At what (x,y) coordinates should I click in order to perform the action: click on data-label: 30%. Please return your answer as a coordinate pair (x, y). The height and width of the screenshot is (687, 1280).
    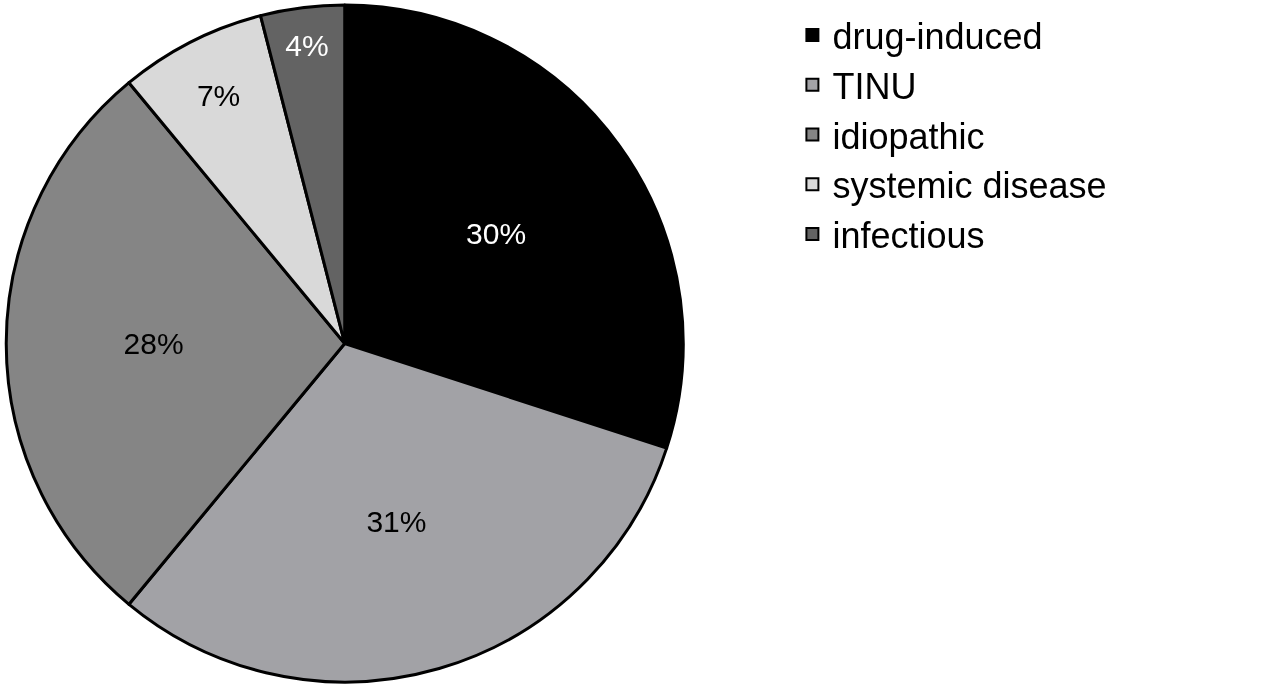
    Looking at the image, I should click on (496, 234).